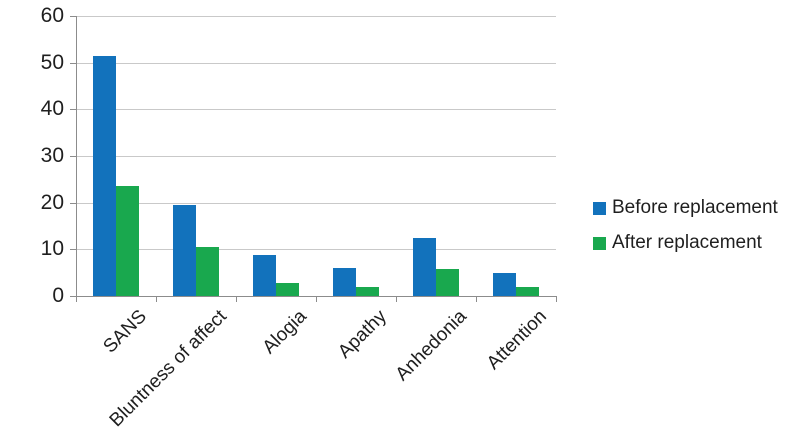 The height and width of the screenshot is (445, 802). Describe the element at coordinates (344, 282) in the screenshot. I see `bar-before-replacement-apathy` at that location.